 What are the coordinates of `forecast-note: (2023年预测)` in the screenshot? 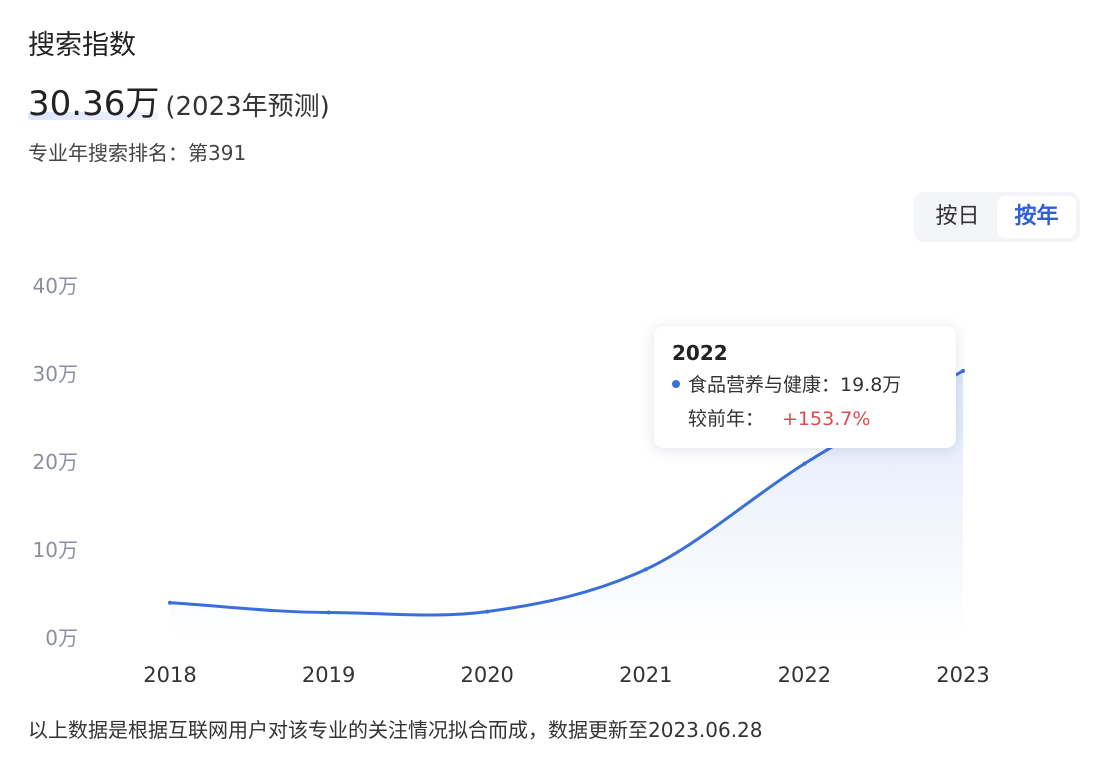 It's located at (247, 107).